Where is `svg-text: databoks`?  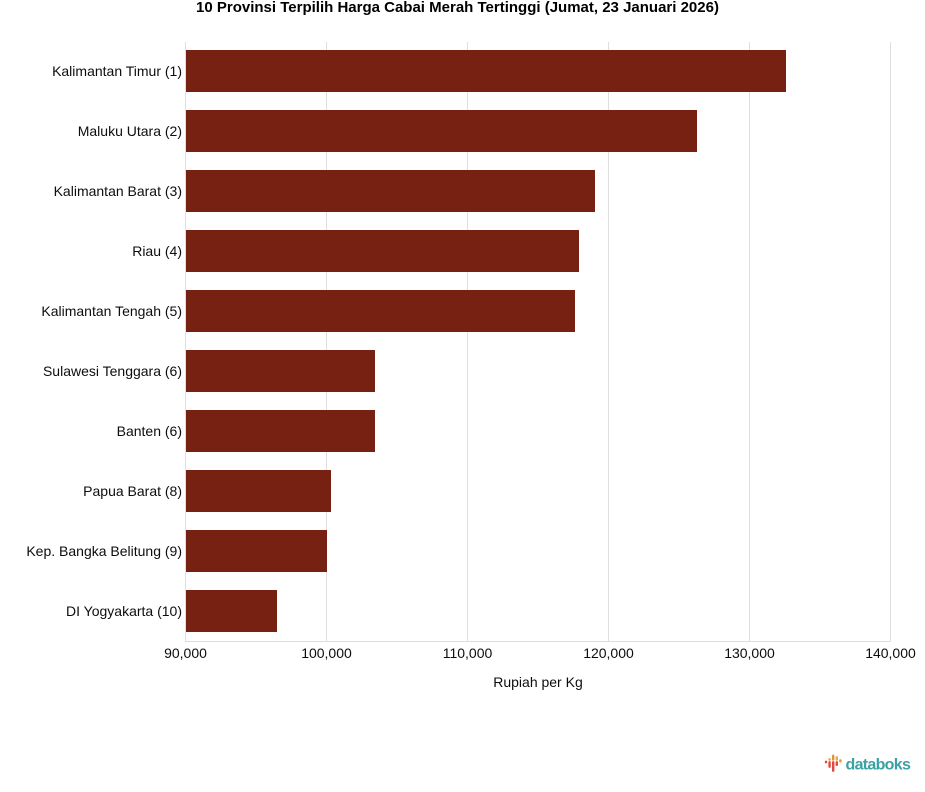
svg-text: databoks is located at coordinates (878, 765).